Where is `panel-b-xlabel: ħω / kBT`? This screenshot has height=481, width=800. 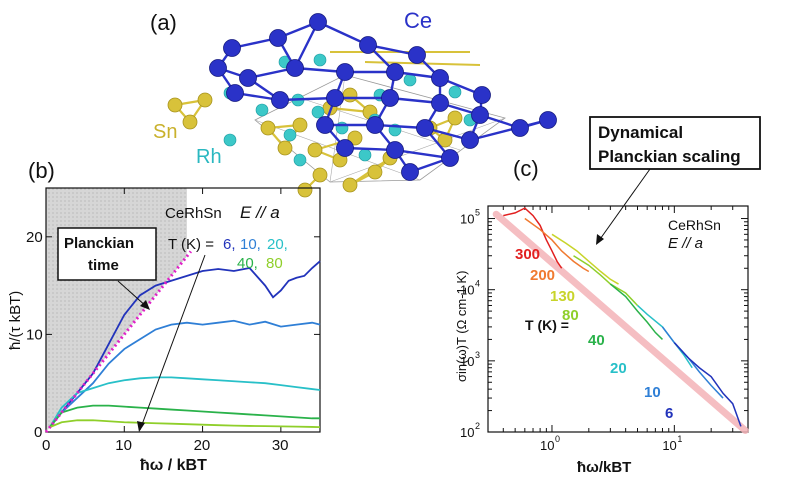 panel-b-xlabel: ħω / kBT is located at coordinates (173, 465).